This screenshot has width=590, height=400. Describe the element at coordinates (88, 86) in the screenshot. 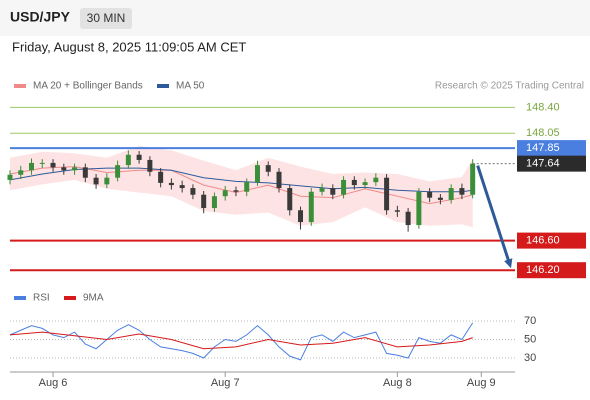

I see `legend-label: MA 20 + Bollinger Bands` at that location.